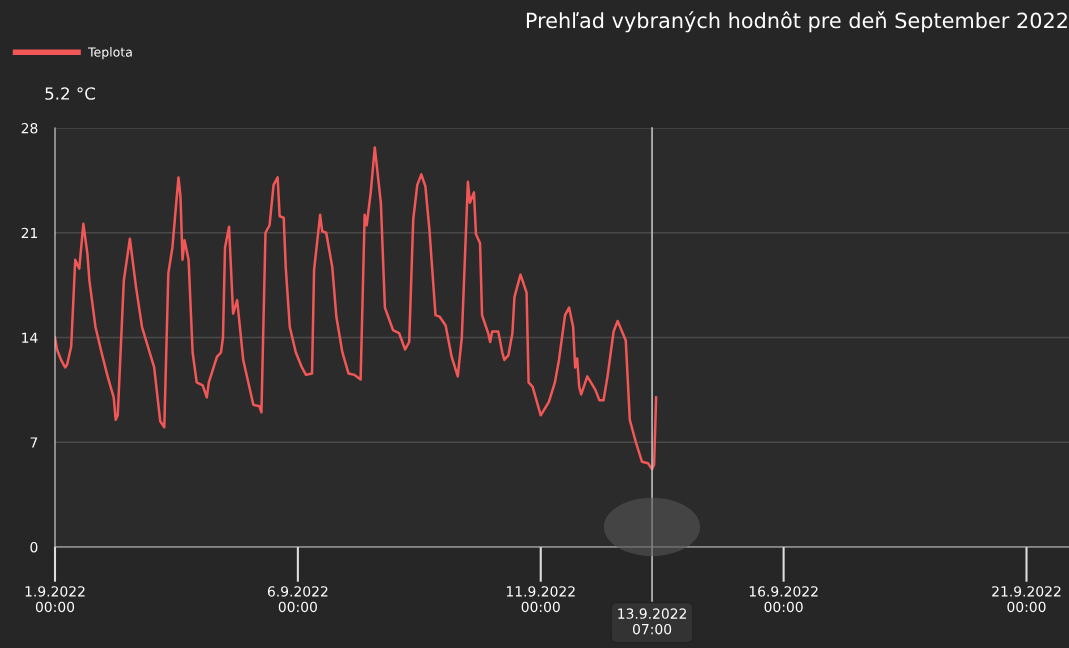 The image size is (1069, 648). What do you see at coordinates (110, 53) in the screenshot?
I see `legend-label: Teplota` at bounding box center [110, 53].